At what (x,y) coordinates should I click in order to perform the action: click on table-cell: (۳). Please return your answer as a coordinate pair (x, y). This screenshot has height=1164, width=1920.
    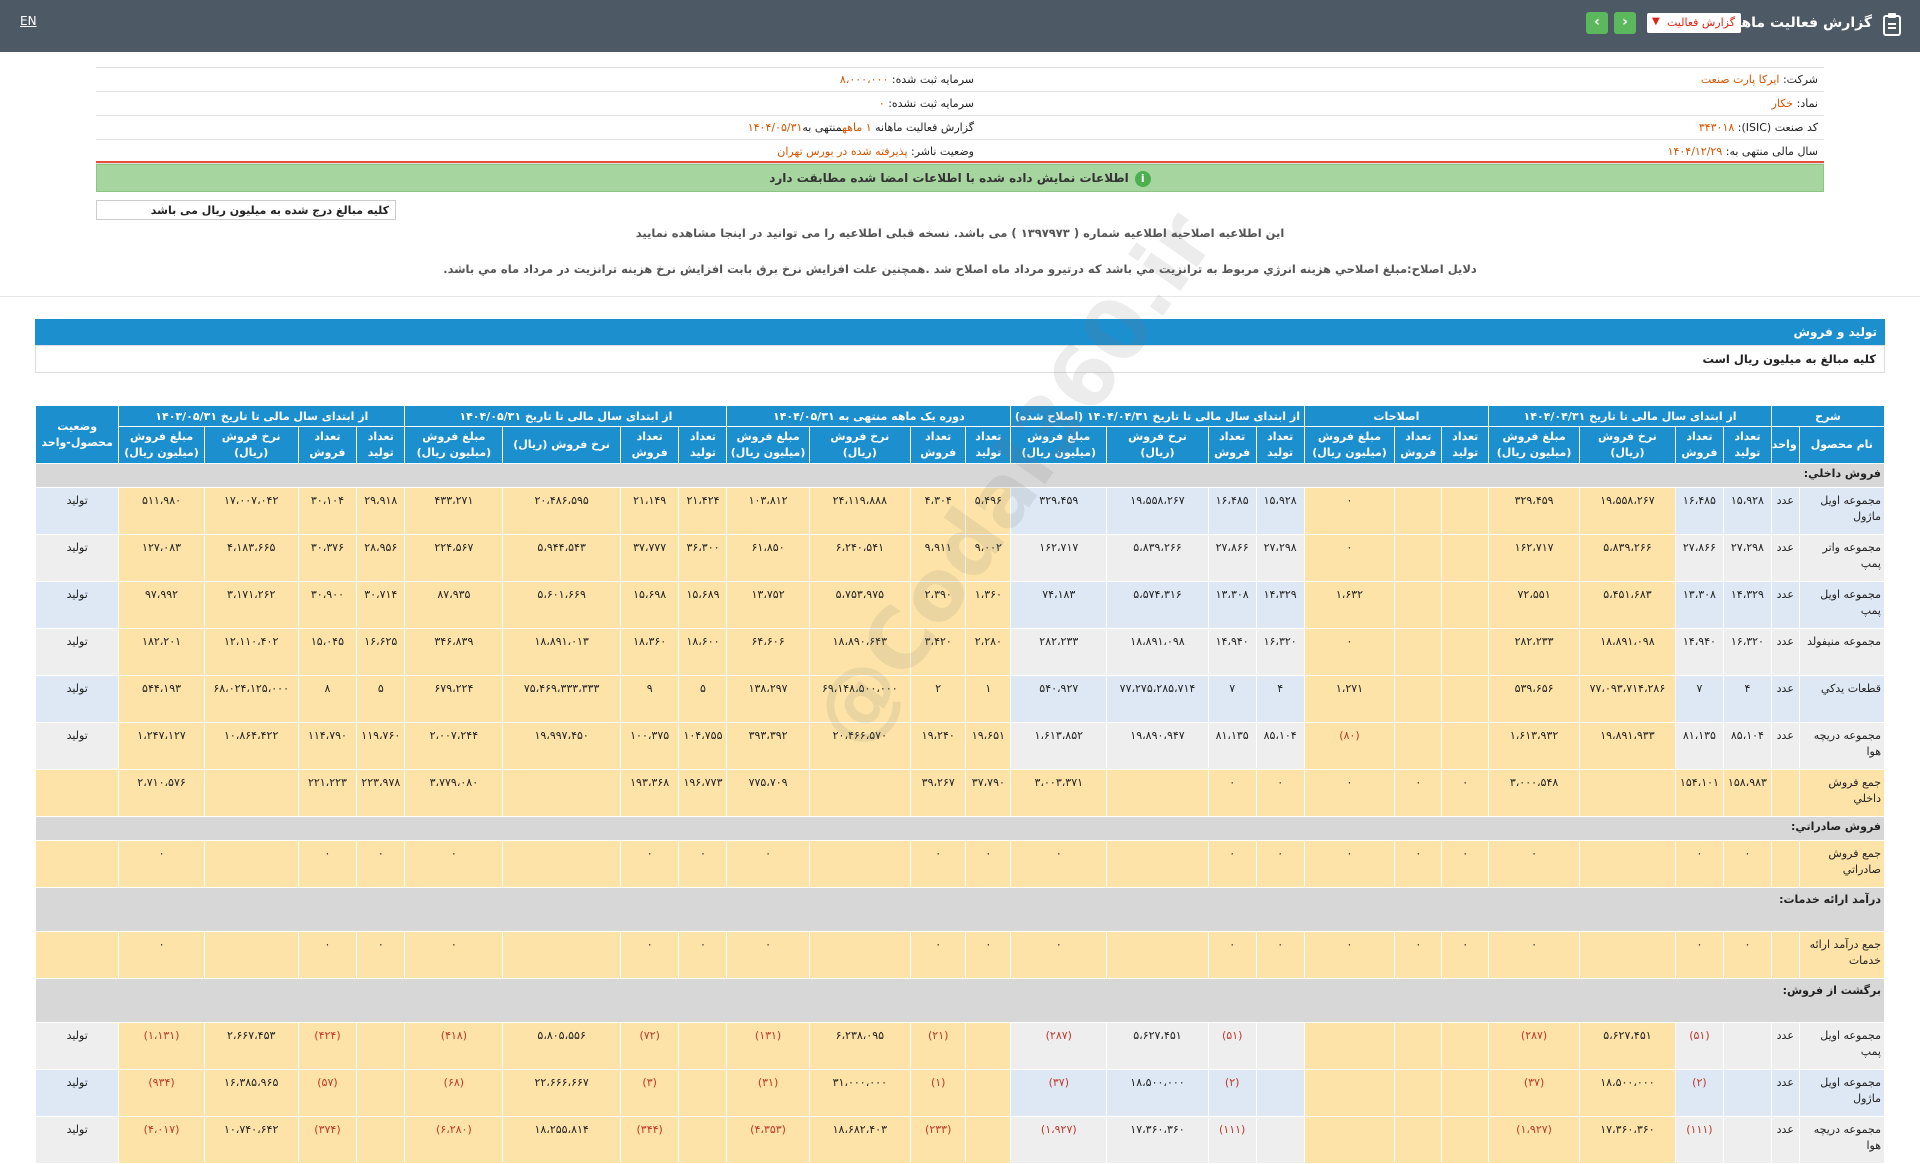
    Looking at the image, I should click on (649, 1093).